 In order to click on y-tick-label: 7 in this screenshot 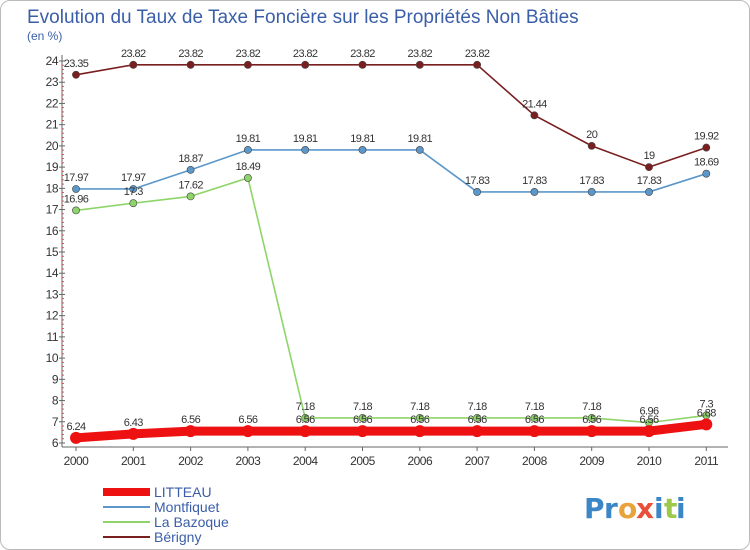, I will do `click(55, 422)`.